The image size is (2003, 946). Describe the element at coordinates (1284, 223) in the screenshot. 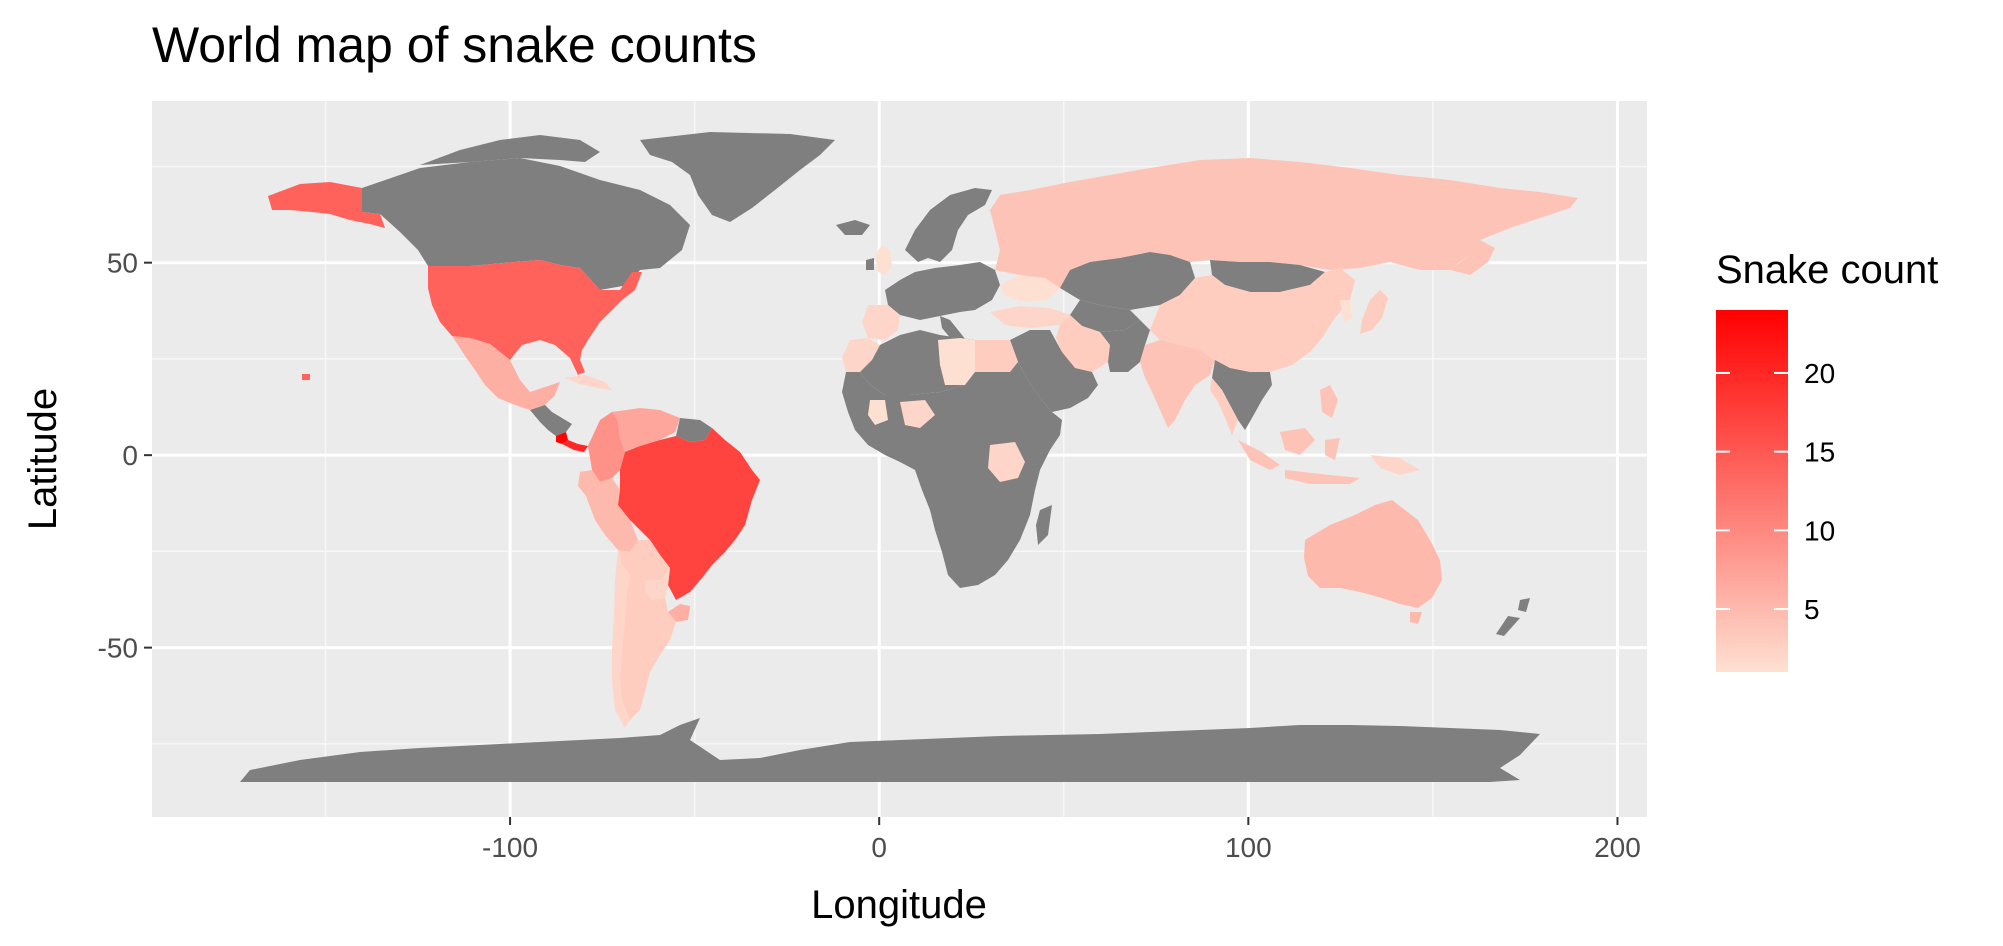

I see `country-russia` at that location.